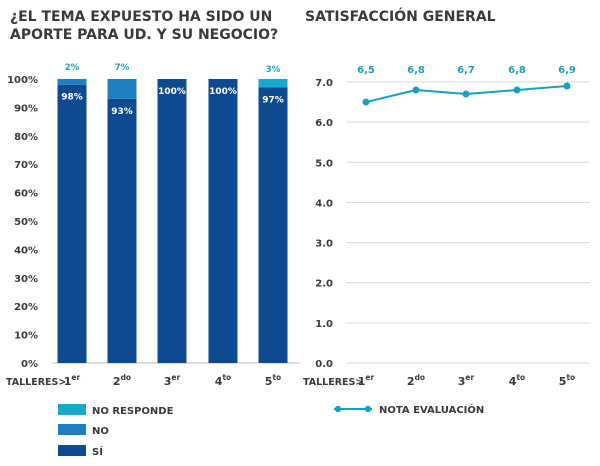 Image resolution: width=600 pixels, height=466 pixels. I want to click on chart2-x-category-label: 3er, so click(466, 380).